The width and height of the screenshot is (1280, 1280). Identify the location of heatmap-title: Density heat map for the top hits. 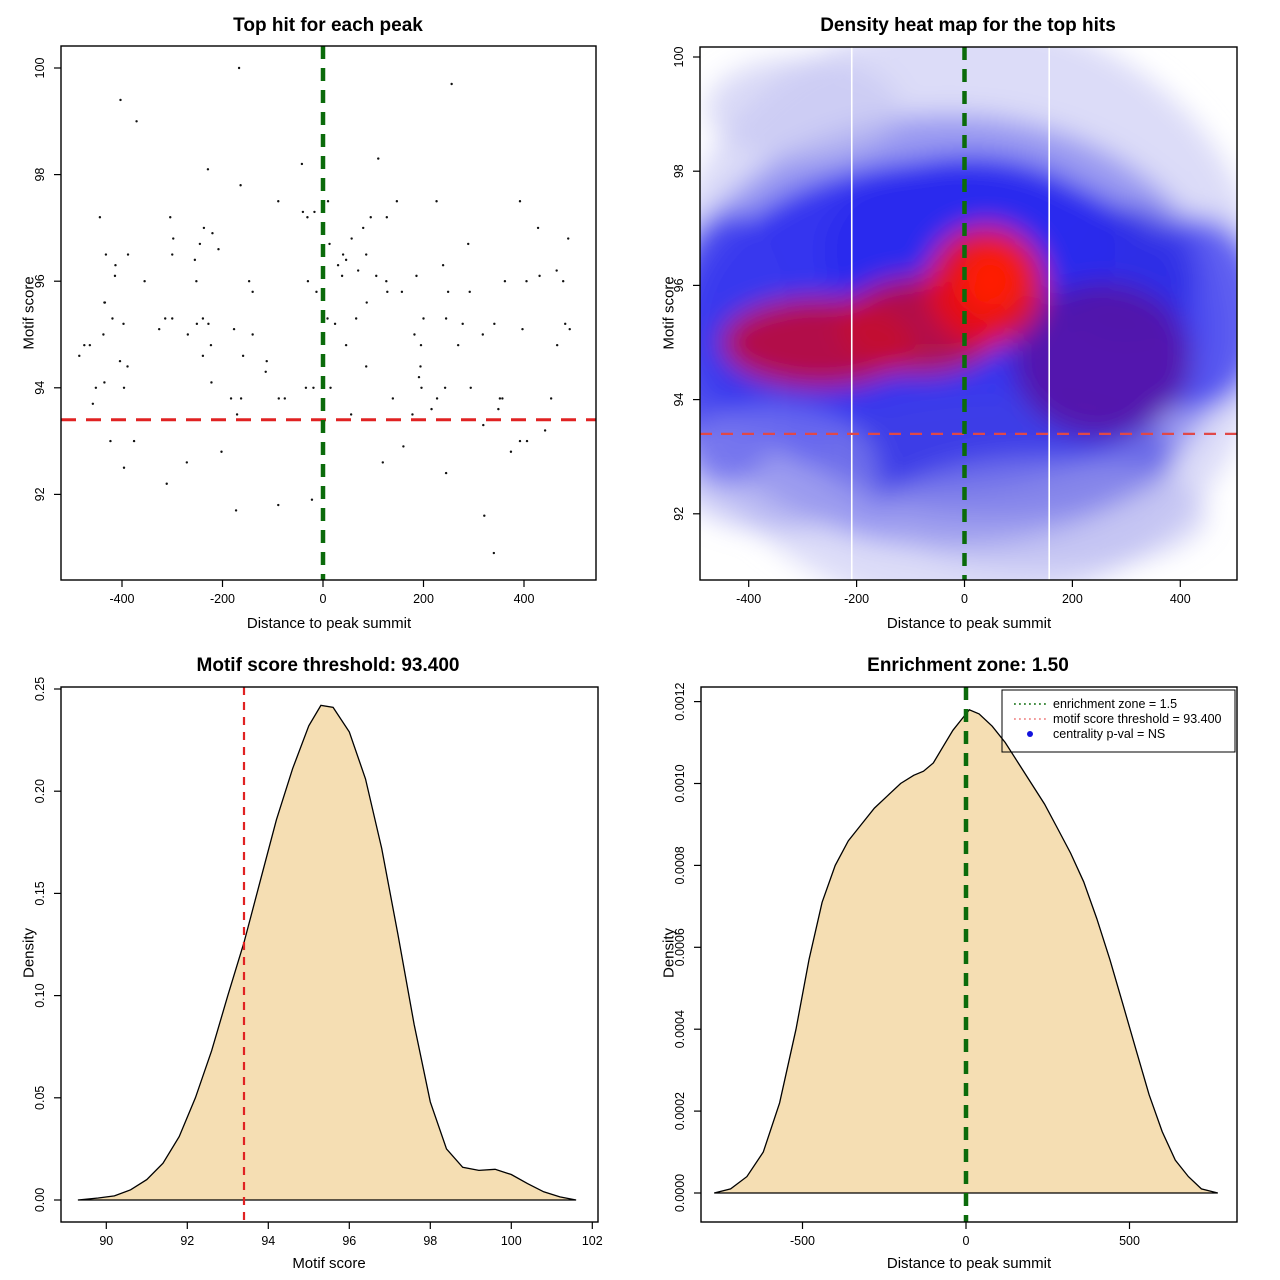
(968, 25).